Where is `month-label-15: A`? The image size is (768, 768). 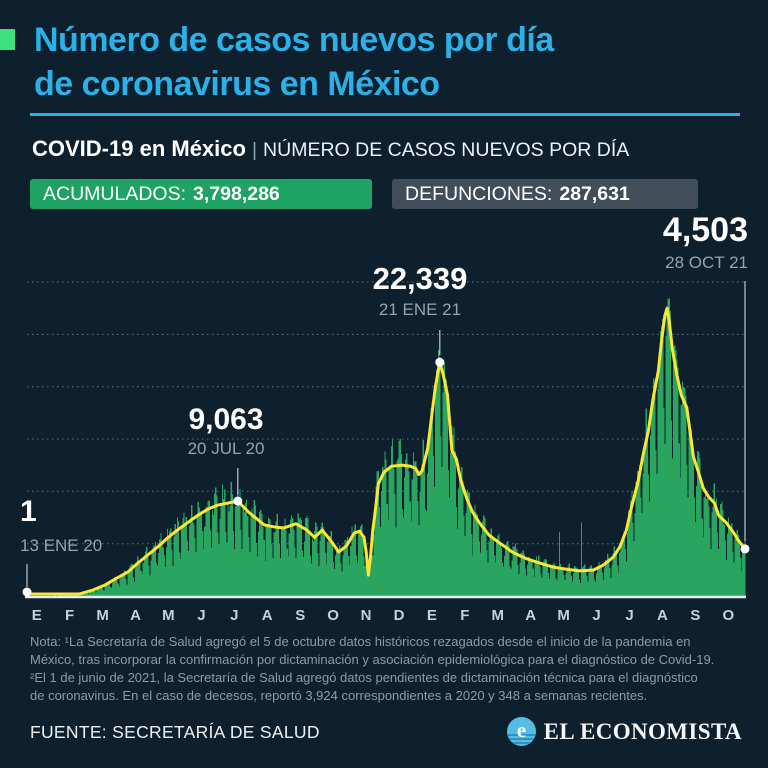
month-label-15: A is located at coordinates (530, 615).